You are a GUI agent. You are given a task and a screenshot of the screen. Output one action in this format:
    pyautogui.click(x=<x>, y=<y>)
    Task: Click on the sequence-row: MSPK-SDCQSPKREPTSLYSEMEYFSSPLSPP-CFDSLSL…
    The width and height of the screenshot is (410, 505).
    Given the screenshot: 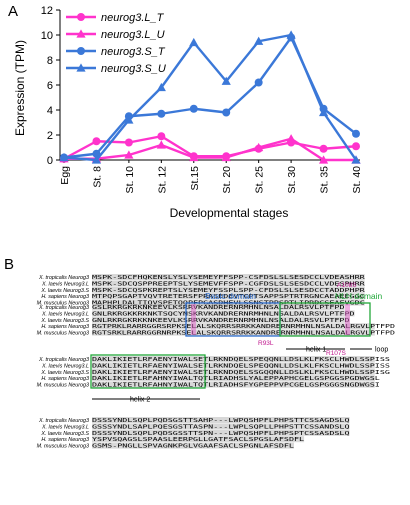 What is the action you would take?
    pyautogui.click(x=229, y=291)
    